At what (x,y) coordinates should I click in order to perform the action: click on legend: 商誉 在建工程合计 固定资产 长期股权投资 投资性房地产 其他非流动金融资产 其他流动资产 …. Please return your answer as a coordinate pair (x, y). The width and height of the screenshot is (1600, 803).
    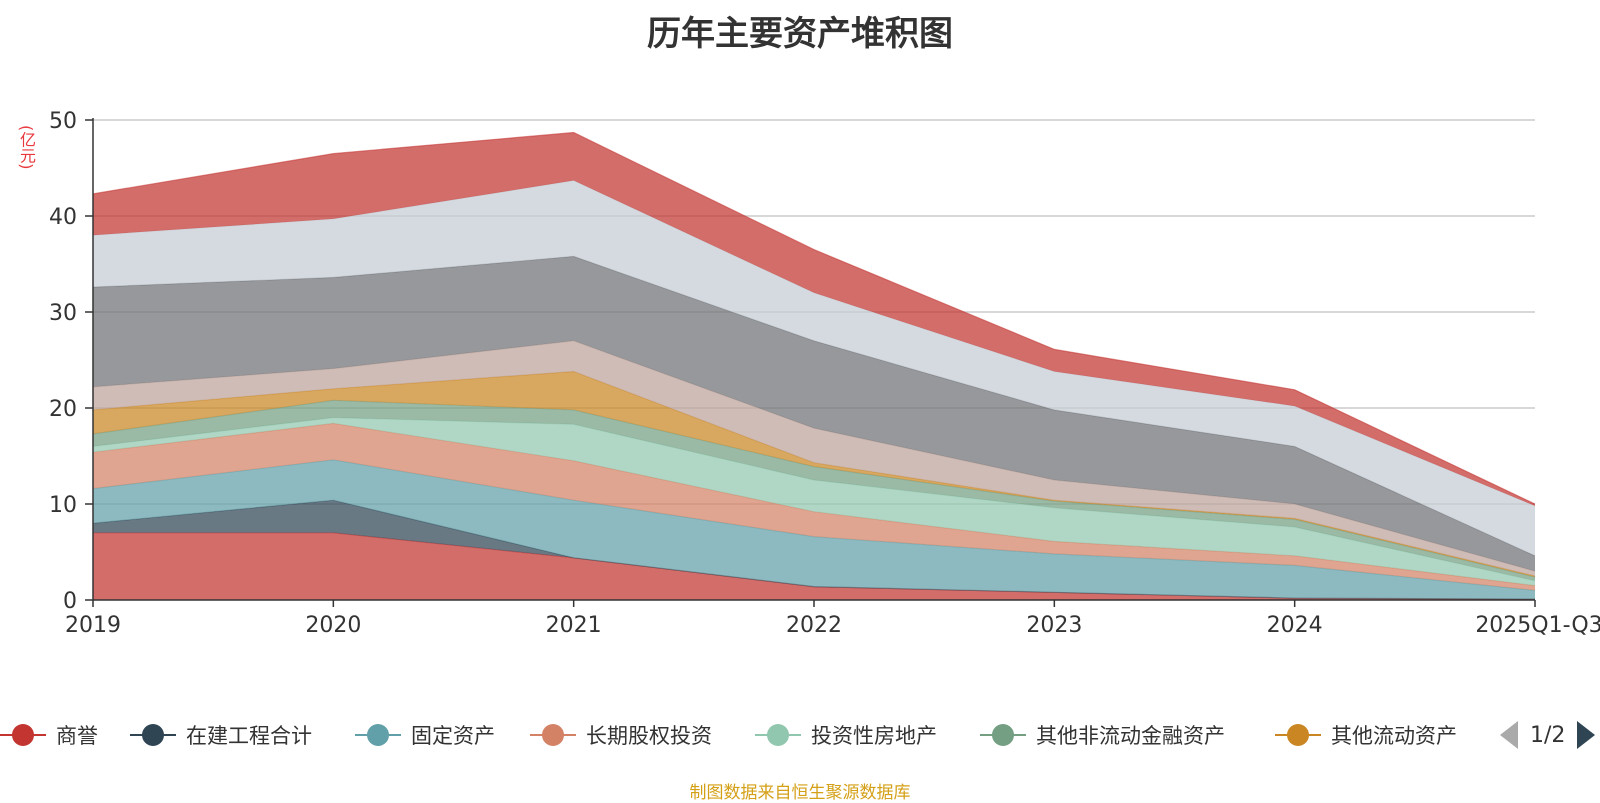
    Looking at the image, I should click on (800, 735).